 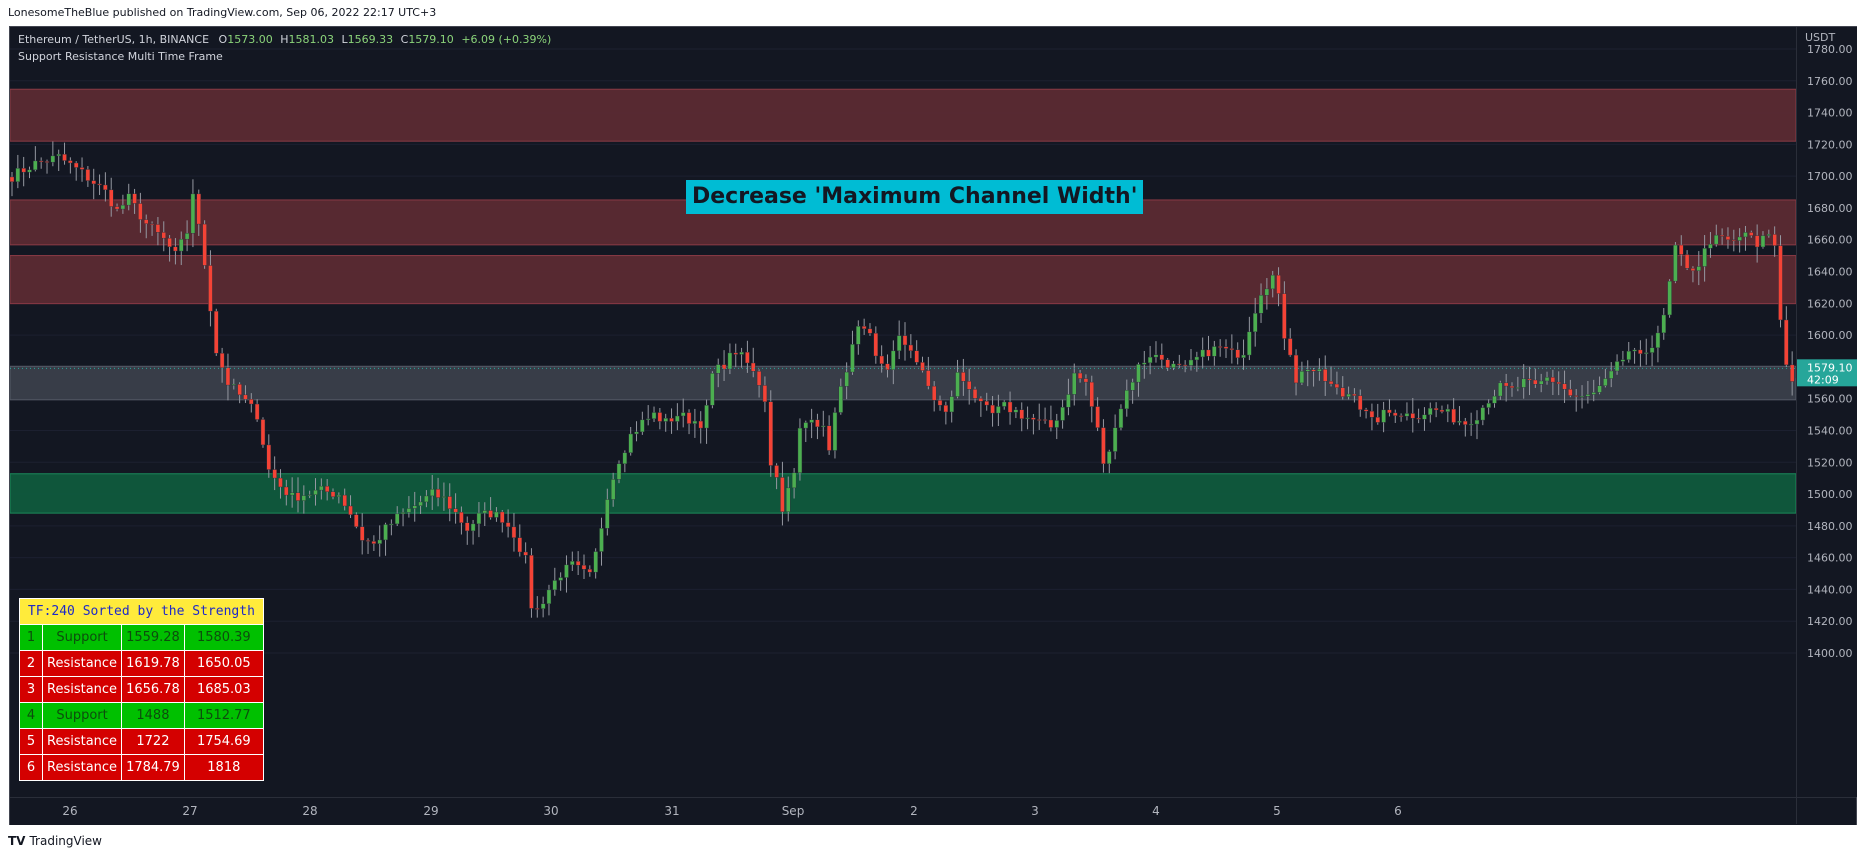 I want to click on price-tick-label: 1780.00, so click(x=1830, y=49).